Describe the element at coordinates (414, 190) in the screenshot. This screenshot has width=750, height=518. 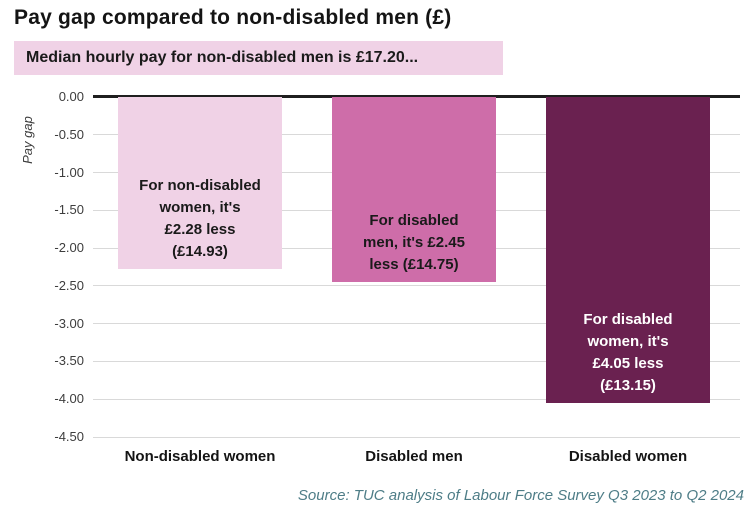
I see `bar-disabled-men: For disabled men, it's £2.45 less (£14.75)` at that location.